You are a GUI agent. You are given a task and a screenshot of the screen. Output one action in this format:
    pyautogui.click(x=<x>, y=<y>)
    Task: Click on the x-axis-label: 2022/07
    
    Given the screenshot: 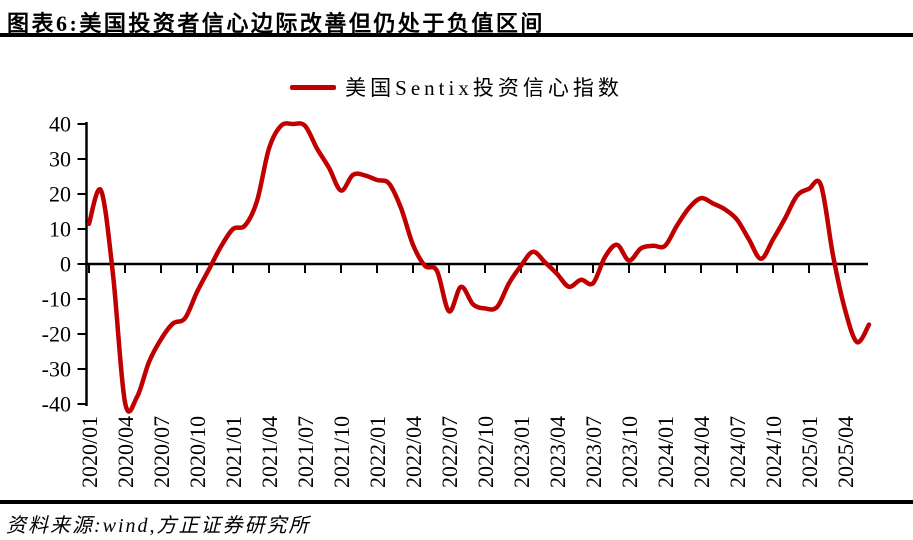 What is the action you would take?
    pyautogui.click(x=449, y=452)
    